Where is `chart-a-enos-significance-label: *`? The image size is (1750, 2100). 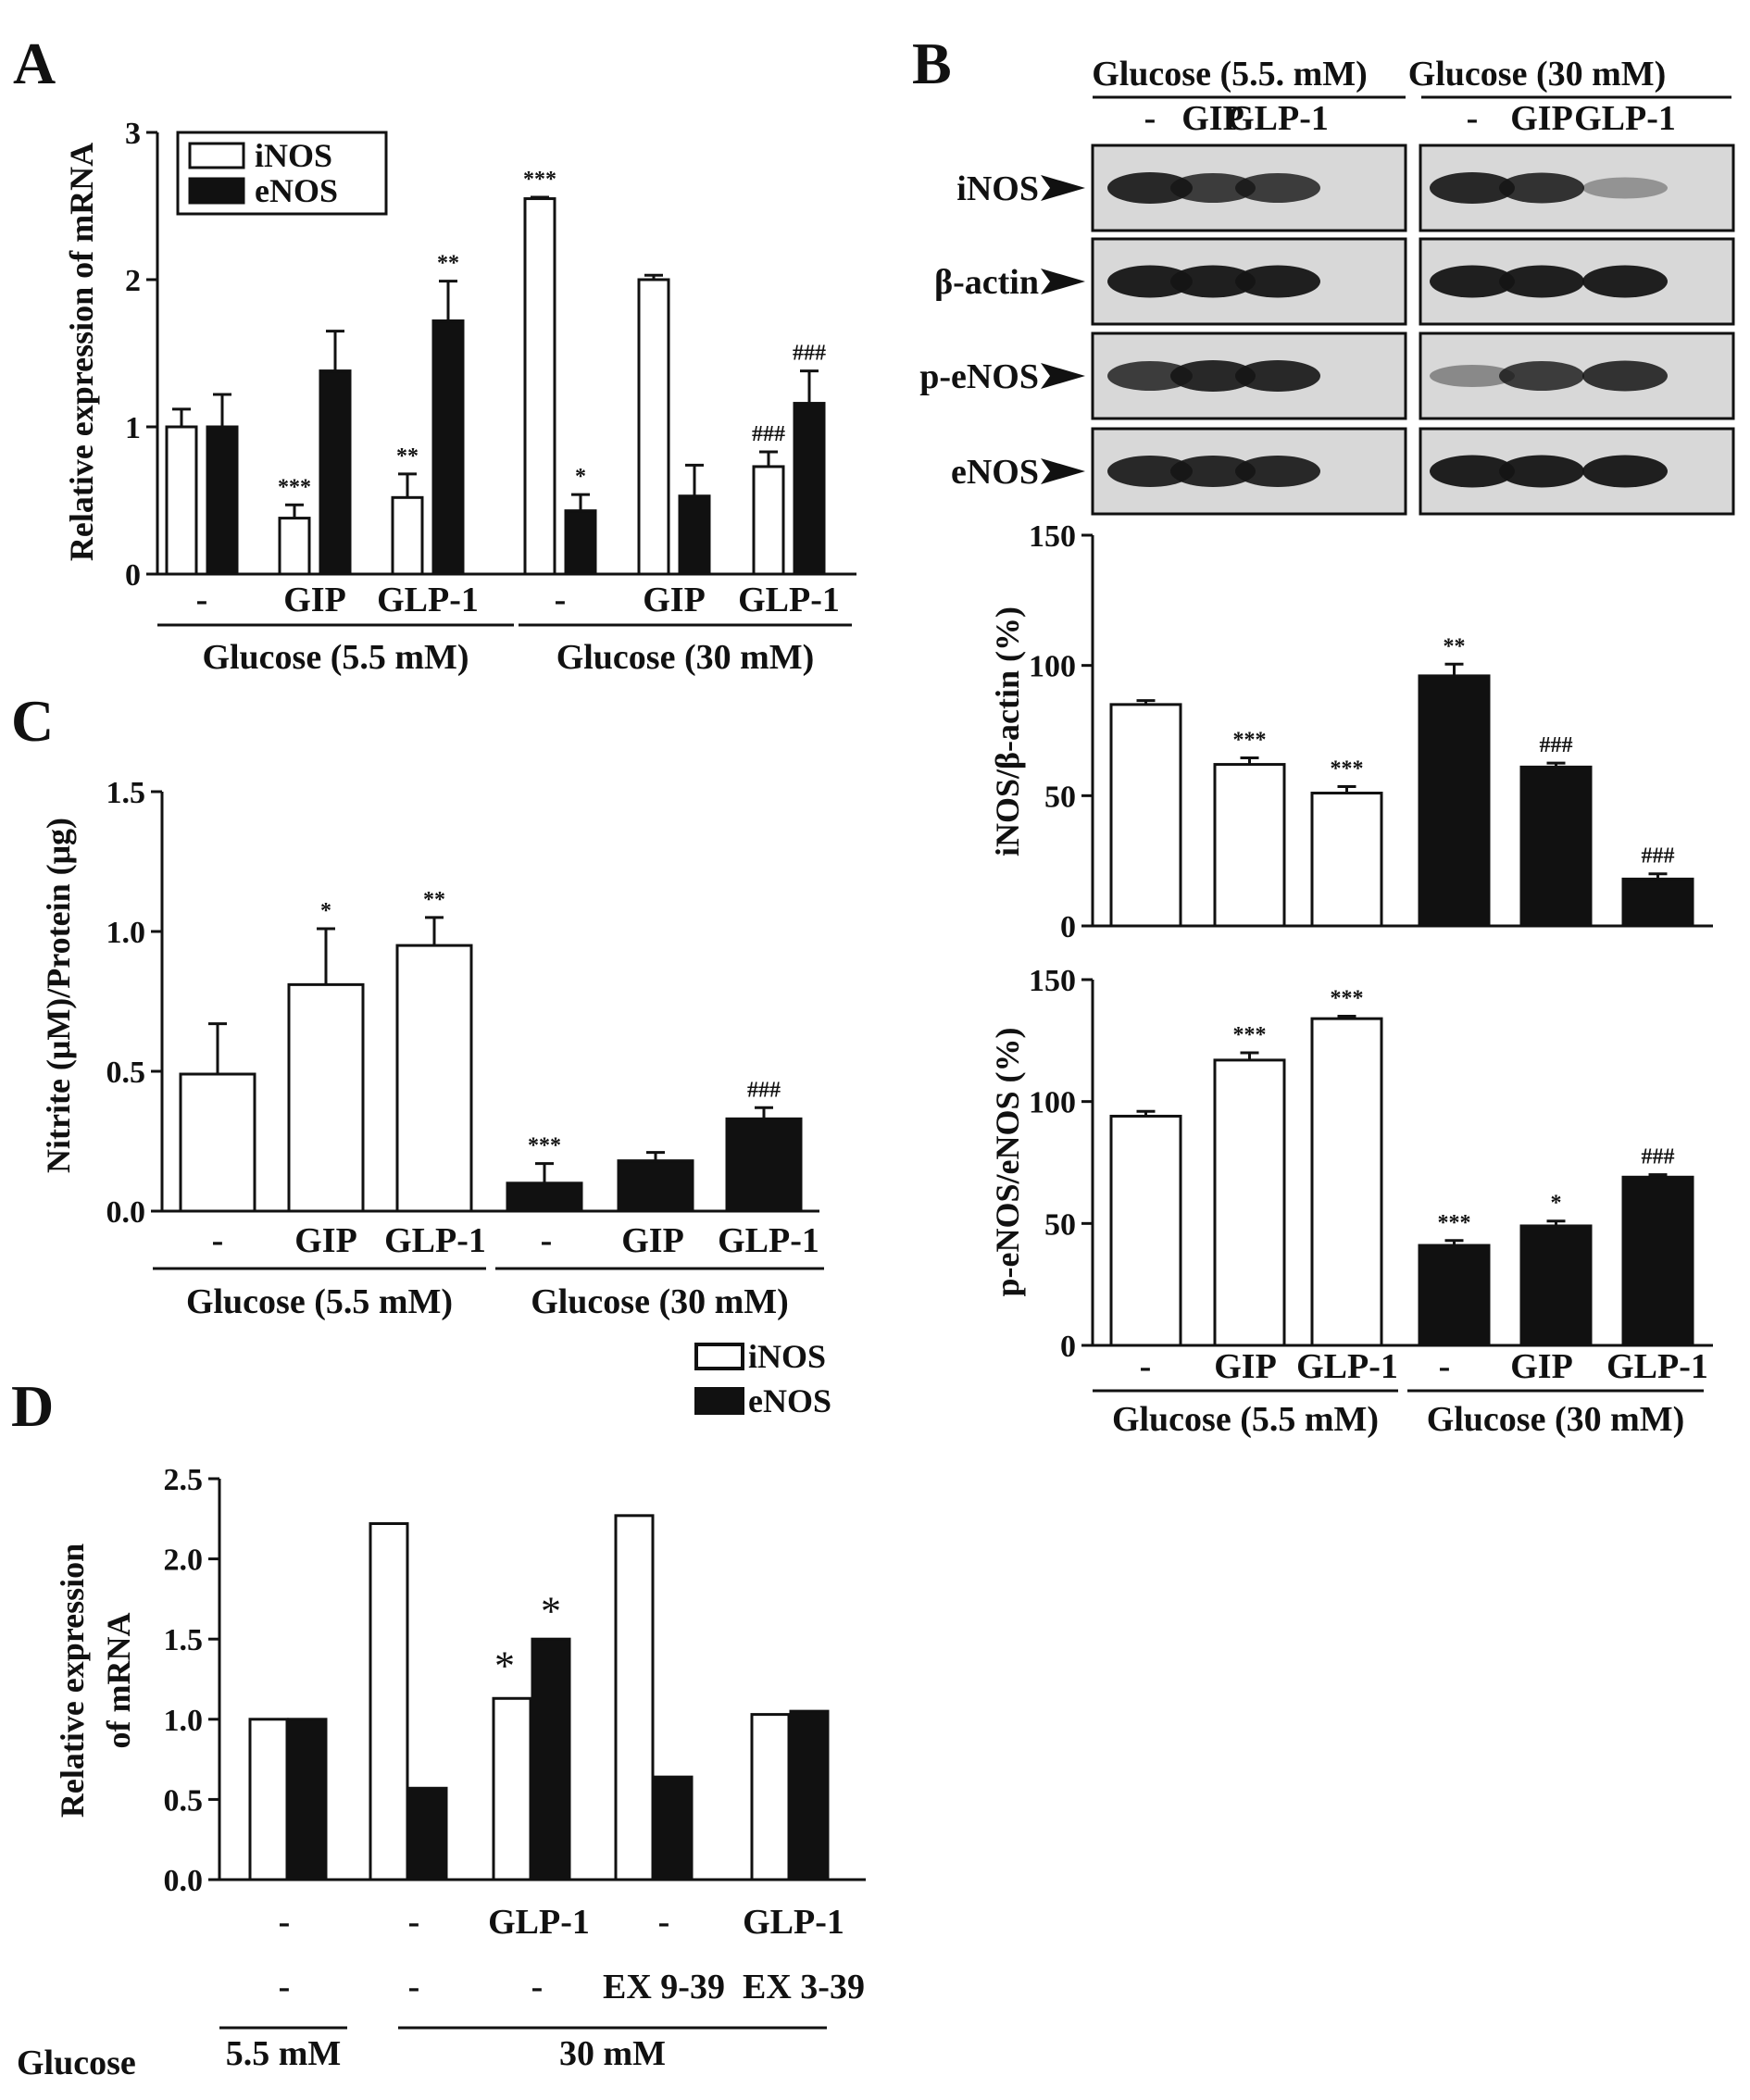
chart-a-enos-significance-label: * is located at coordinates (580, 477).